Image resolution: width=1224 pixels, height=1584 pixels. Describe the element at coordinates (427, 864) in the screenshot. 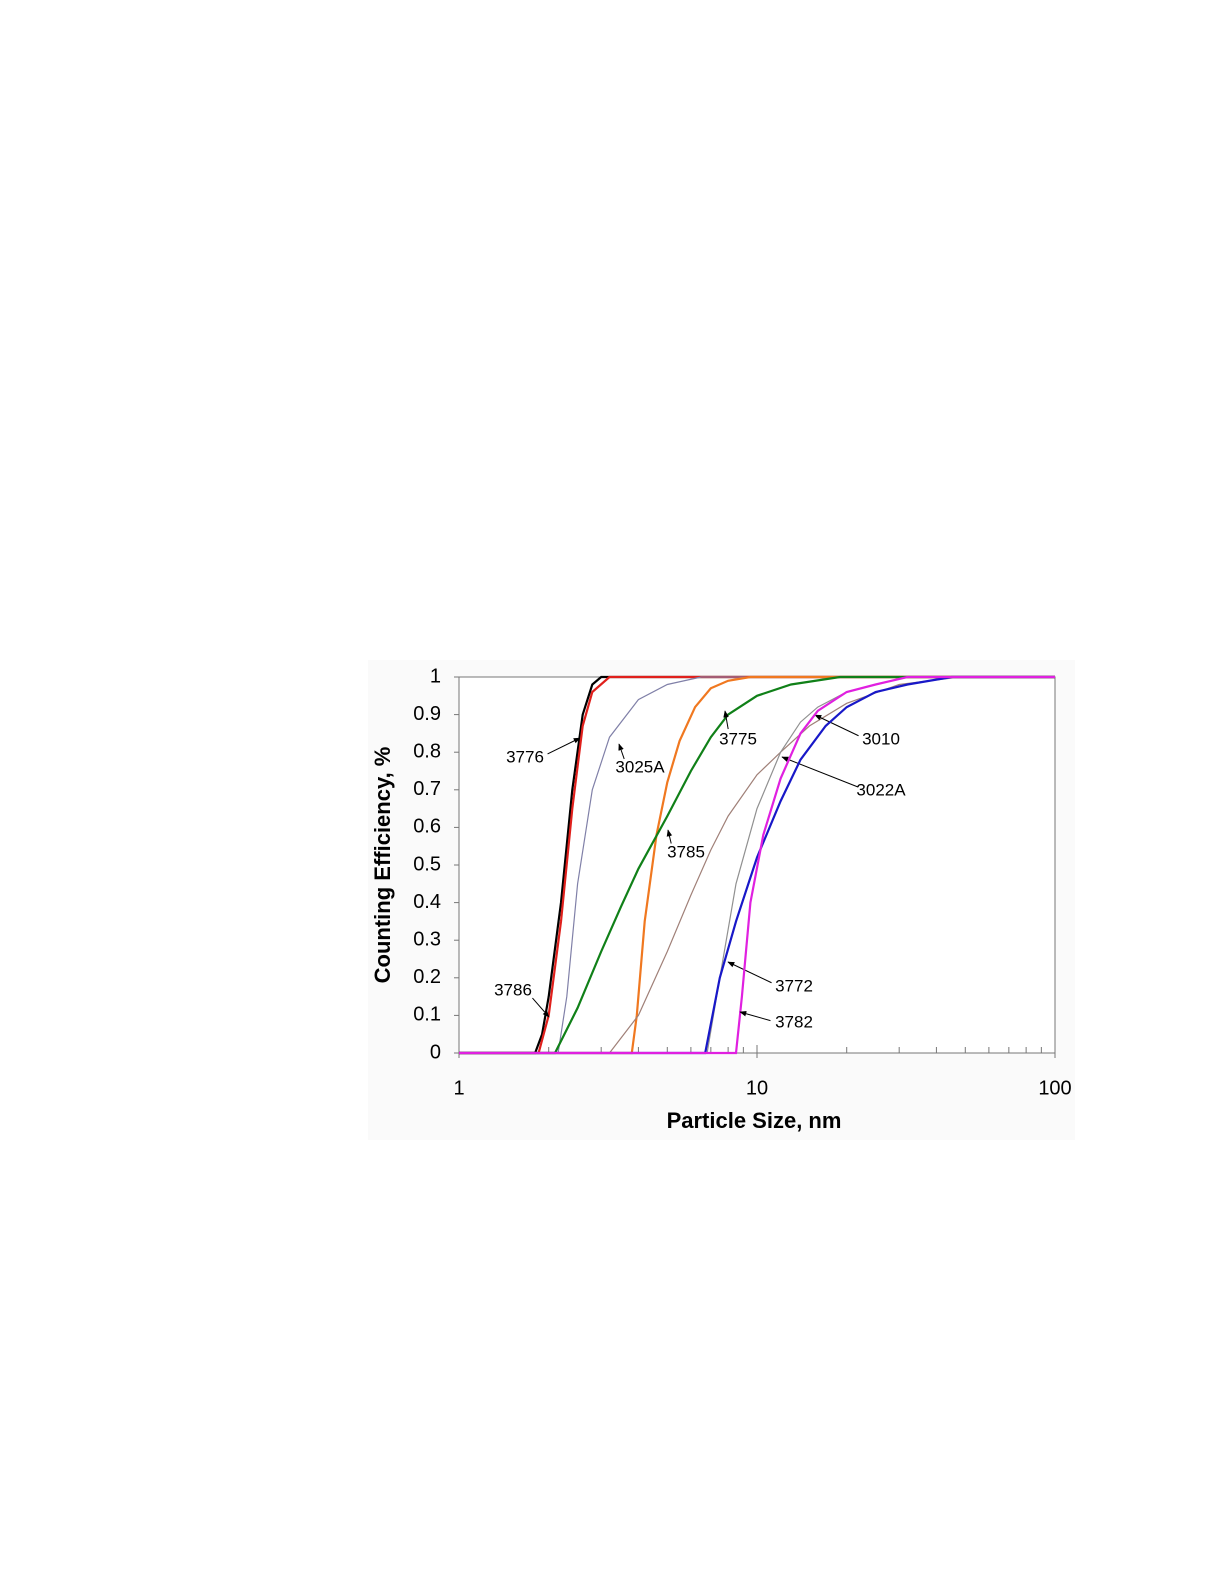

I see `y-tick-label: 0.5` at that location.